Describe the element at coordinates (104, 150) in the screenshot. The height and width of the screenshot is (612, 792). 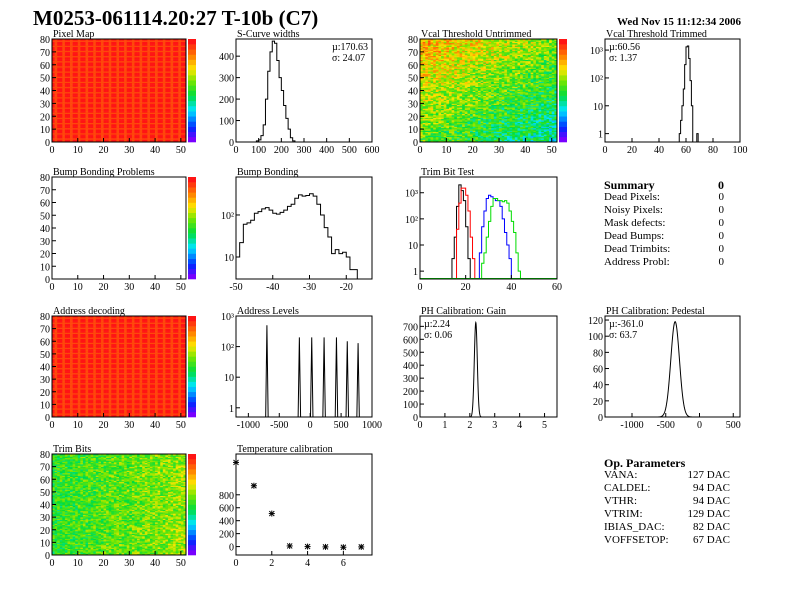
I see `x-tick-label: 20` at that location.